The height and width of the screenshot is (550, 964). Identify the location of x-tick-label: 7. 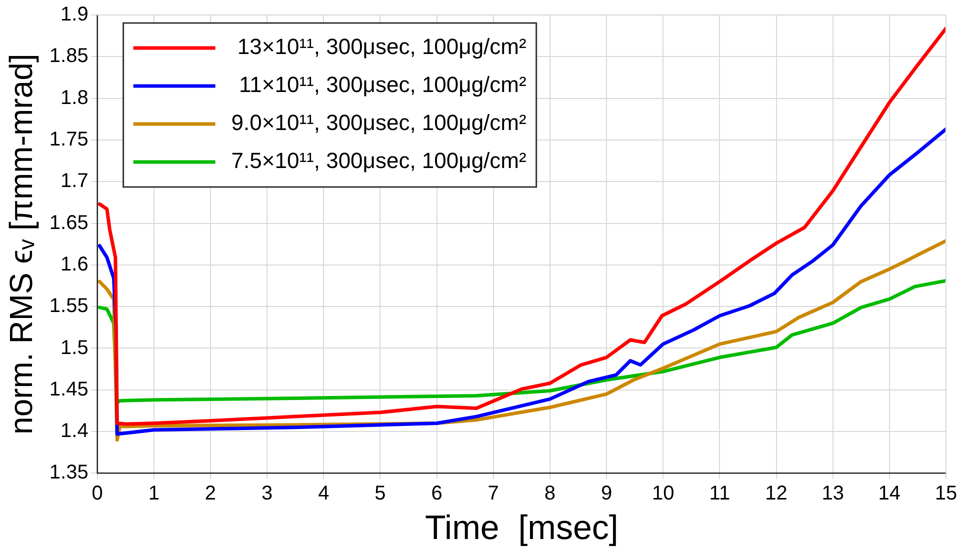
(493, 493).